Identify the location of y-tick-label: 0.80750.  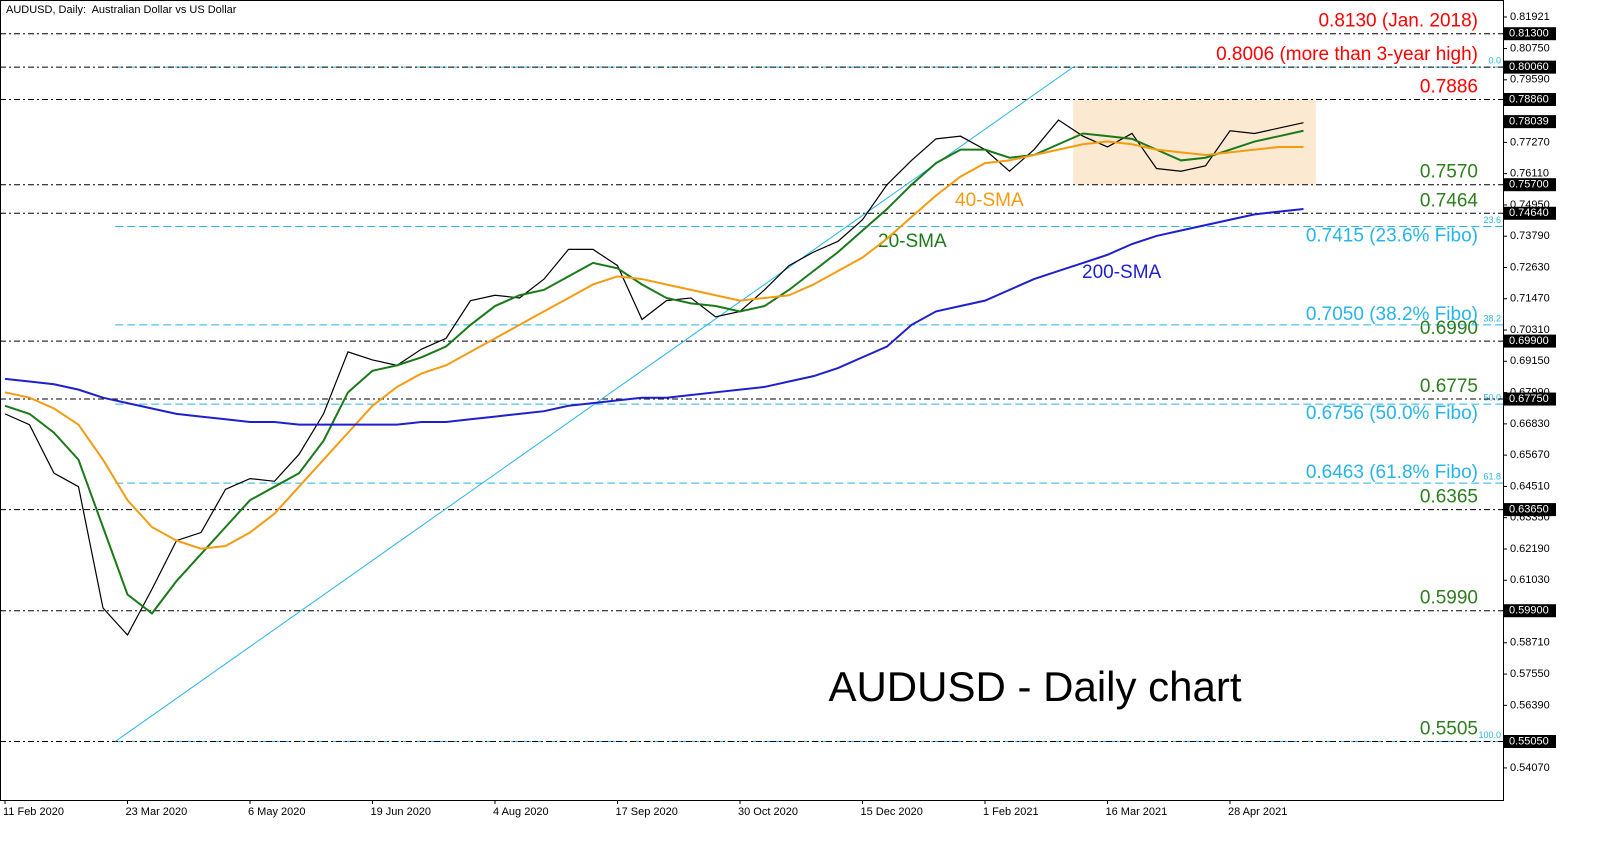
(1530, 48).